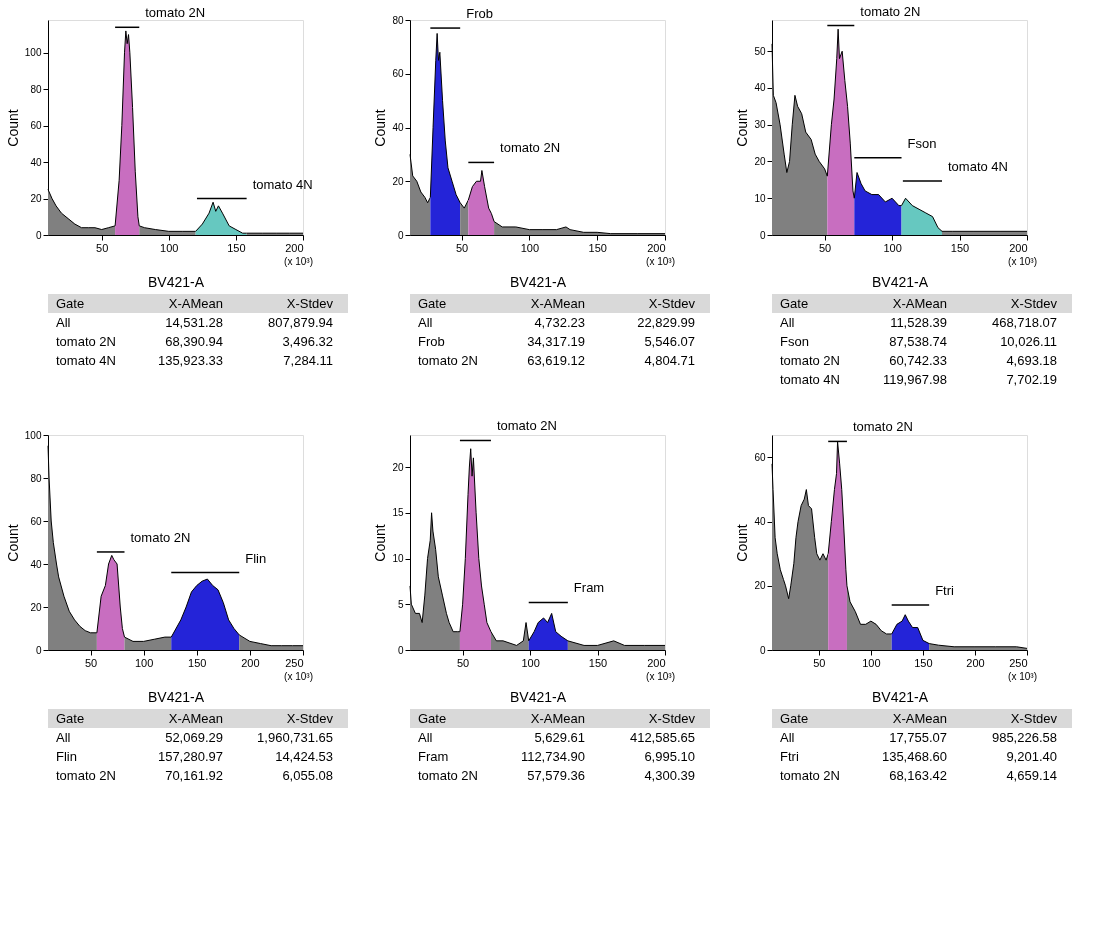 Image resolution: width=1106 pixels, height=947 pixels. I want to click on text: 5,546.07, so click(669, 341).